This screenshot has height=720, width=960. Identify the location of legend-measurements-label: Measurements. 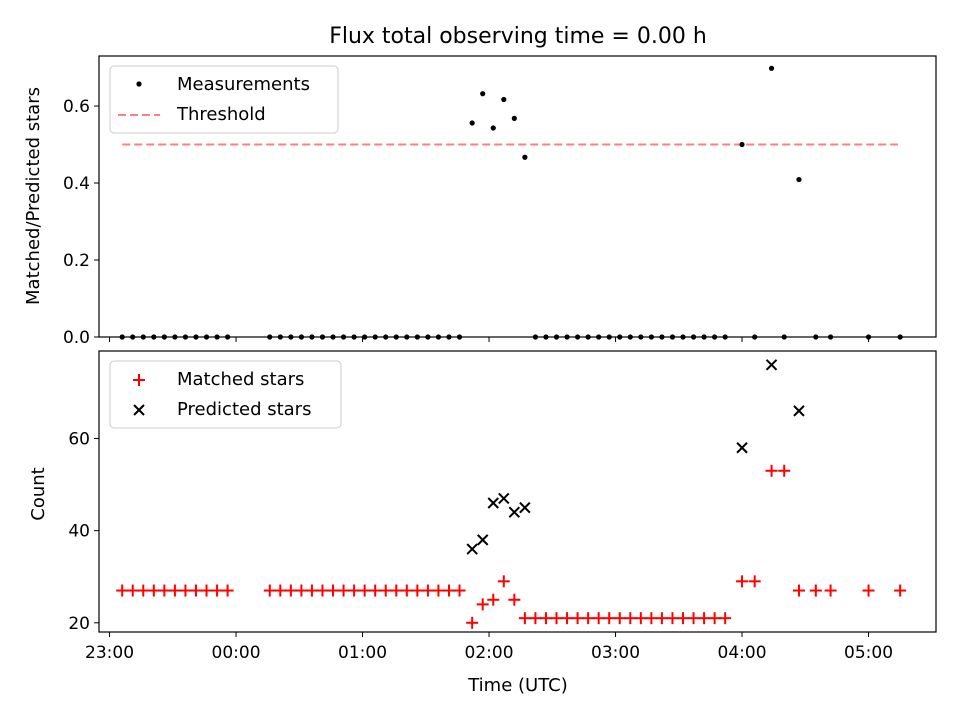
(243, 84).